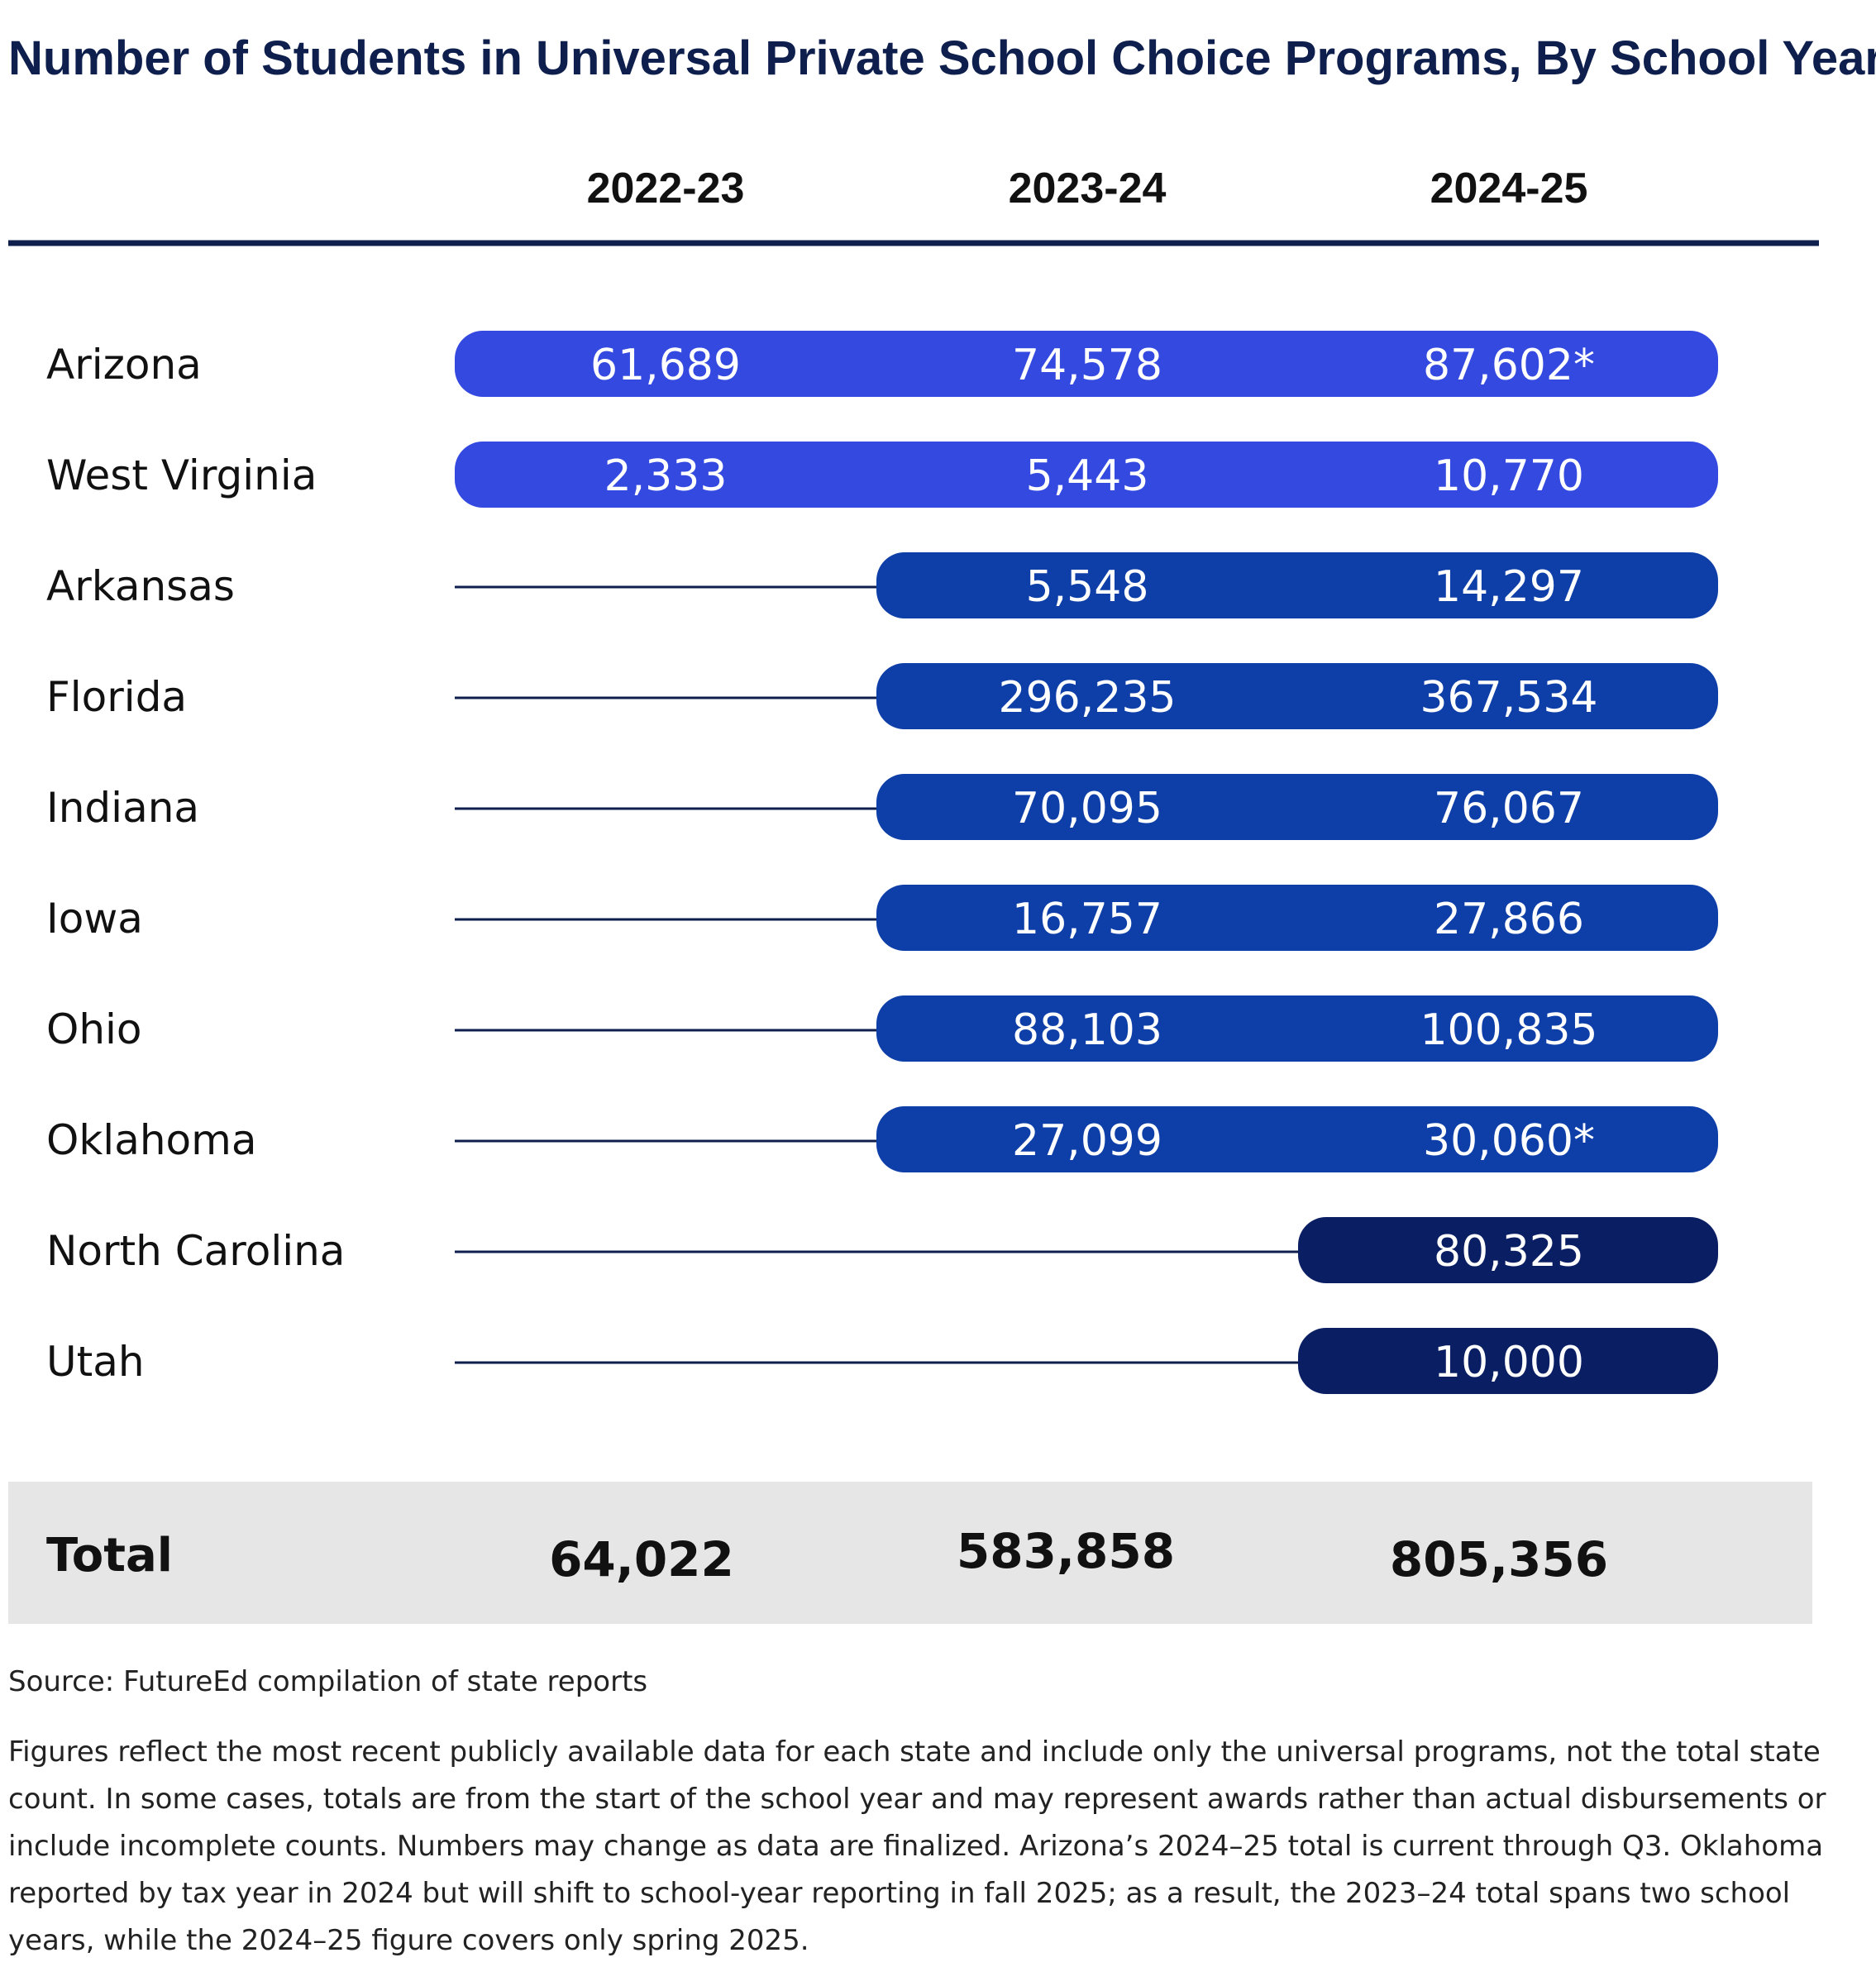 Image resolution: width=1876 pixels, height=1967 pixels. I want to click on column-headers: 2022-23 2023-24 2024-25, so click(1087, 188).